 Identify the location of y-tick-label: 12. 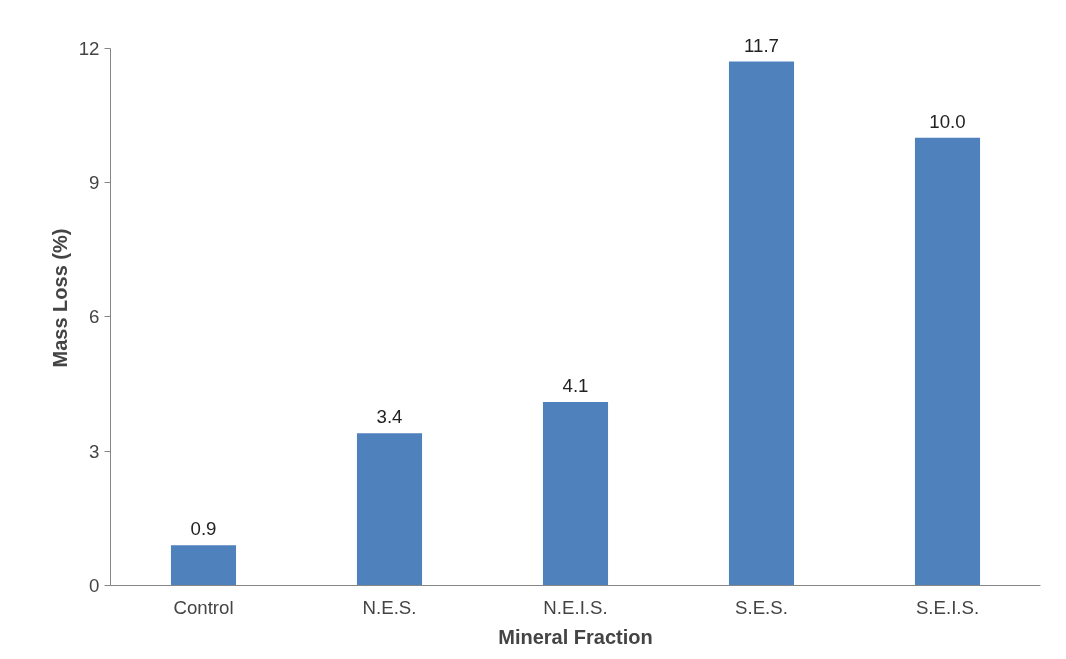
(89, 48).